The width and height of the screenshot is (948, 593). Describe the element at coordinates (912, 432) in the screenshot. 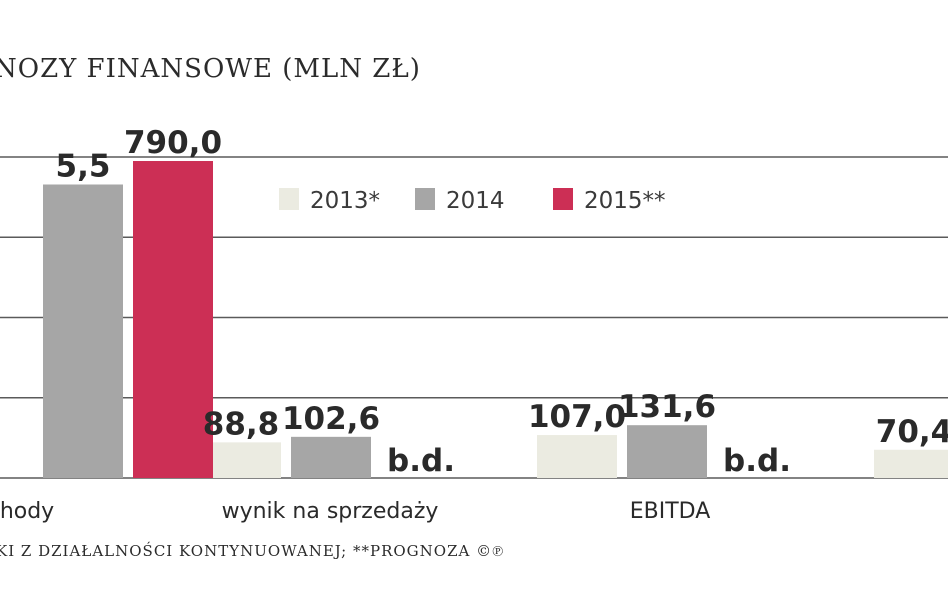

I see `bar-value-label: 70,4` at that location.